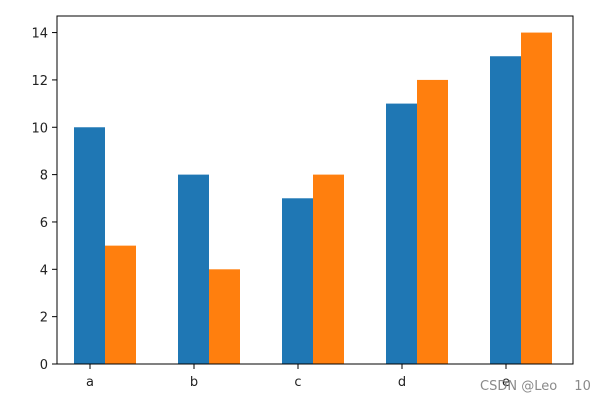  Describe the element at coordinates (44, 365) in the screenshot. I see `y-tick-label: 0` at that location.